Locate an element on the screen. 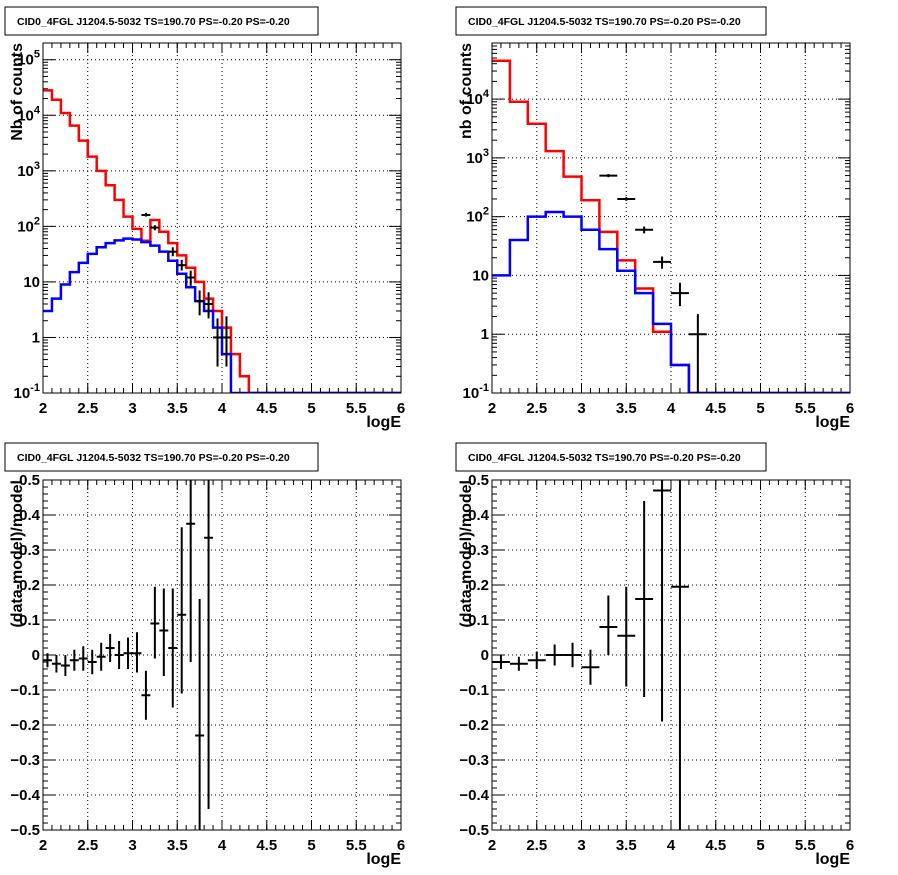 This screenshot has height=875, width=898. y-tick-label: −0.1 is located at coordinates (474, 690).